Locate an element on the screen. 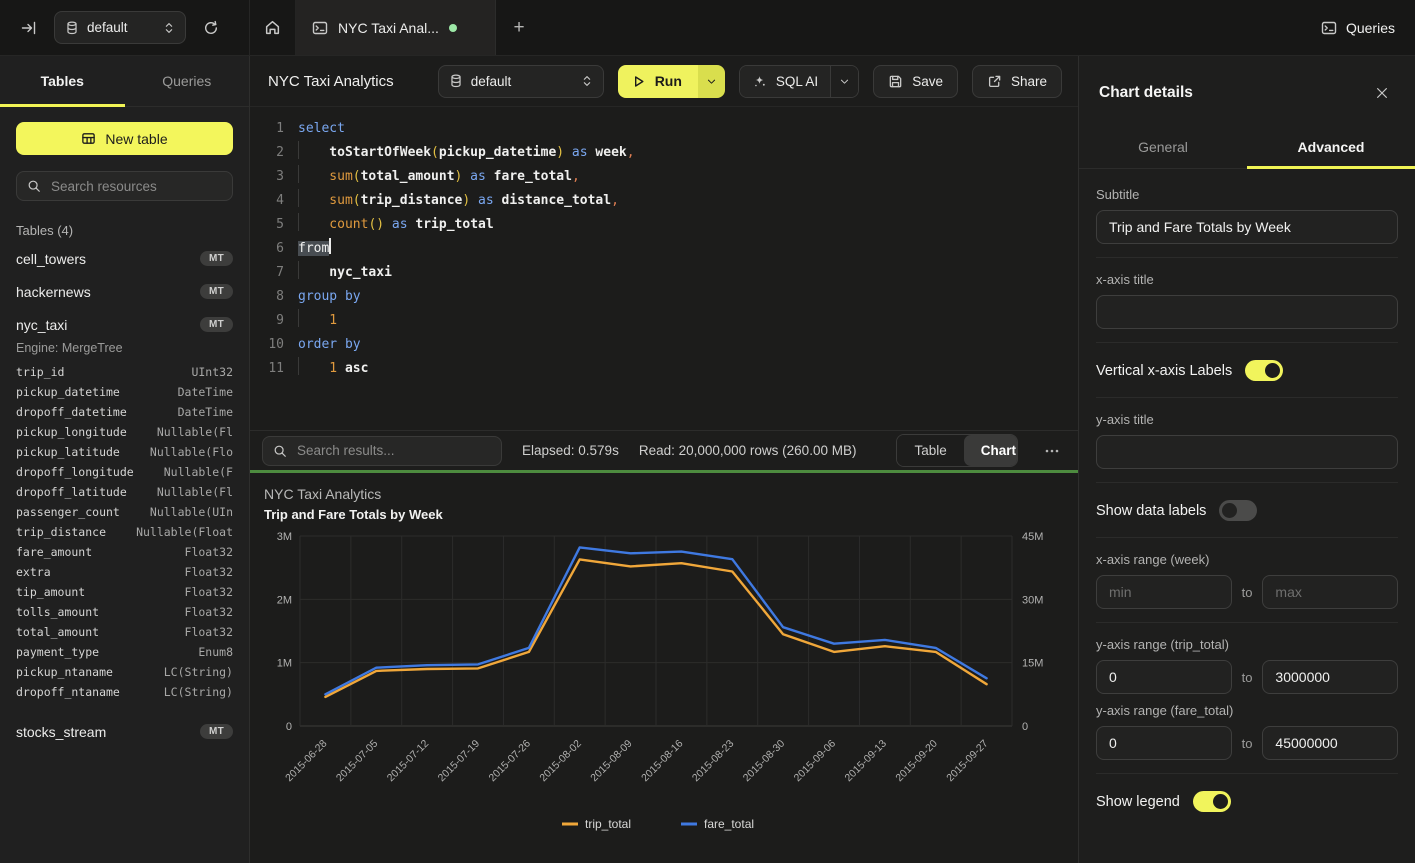 The image size is (1415, 863). home-icon is located at coordinates (272, 27).